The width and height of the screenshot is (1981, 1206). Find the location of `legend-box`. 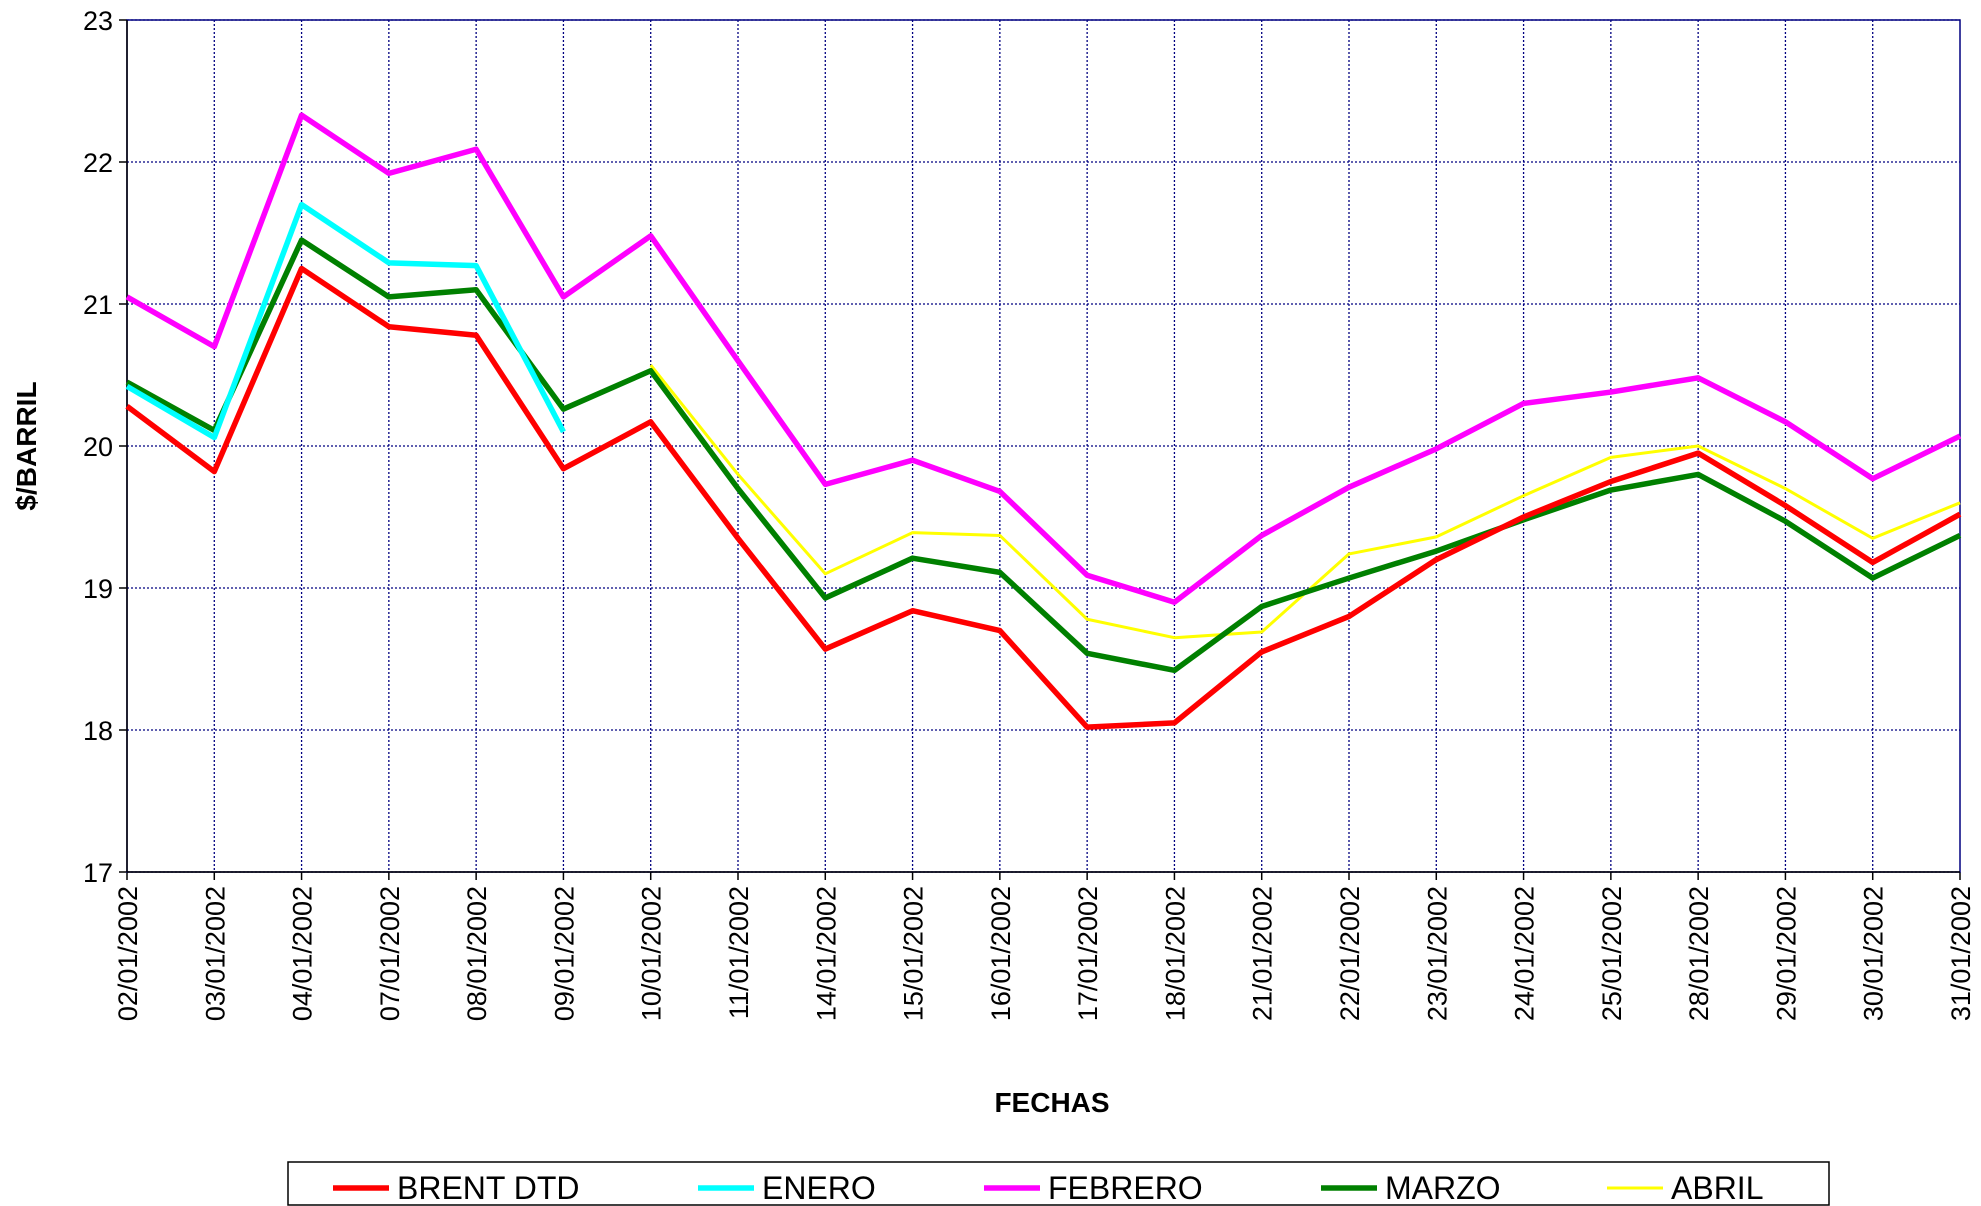

legend-box is located at coordinates (1058, 1183).